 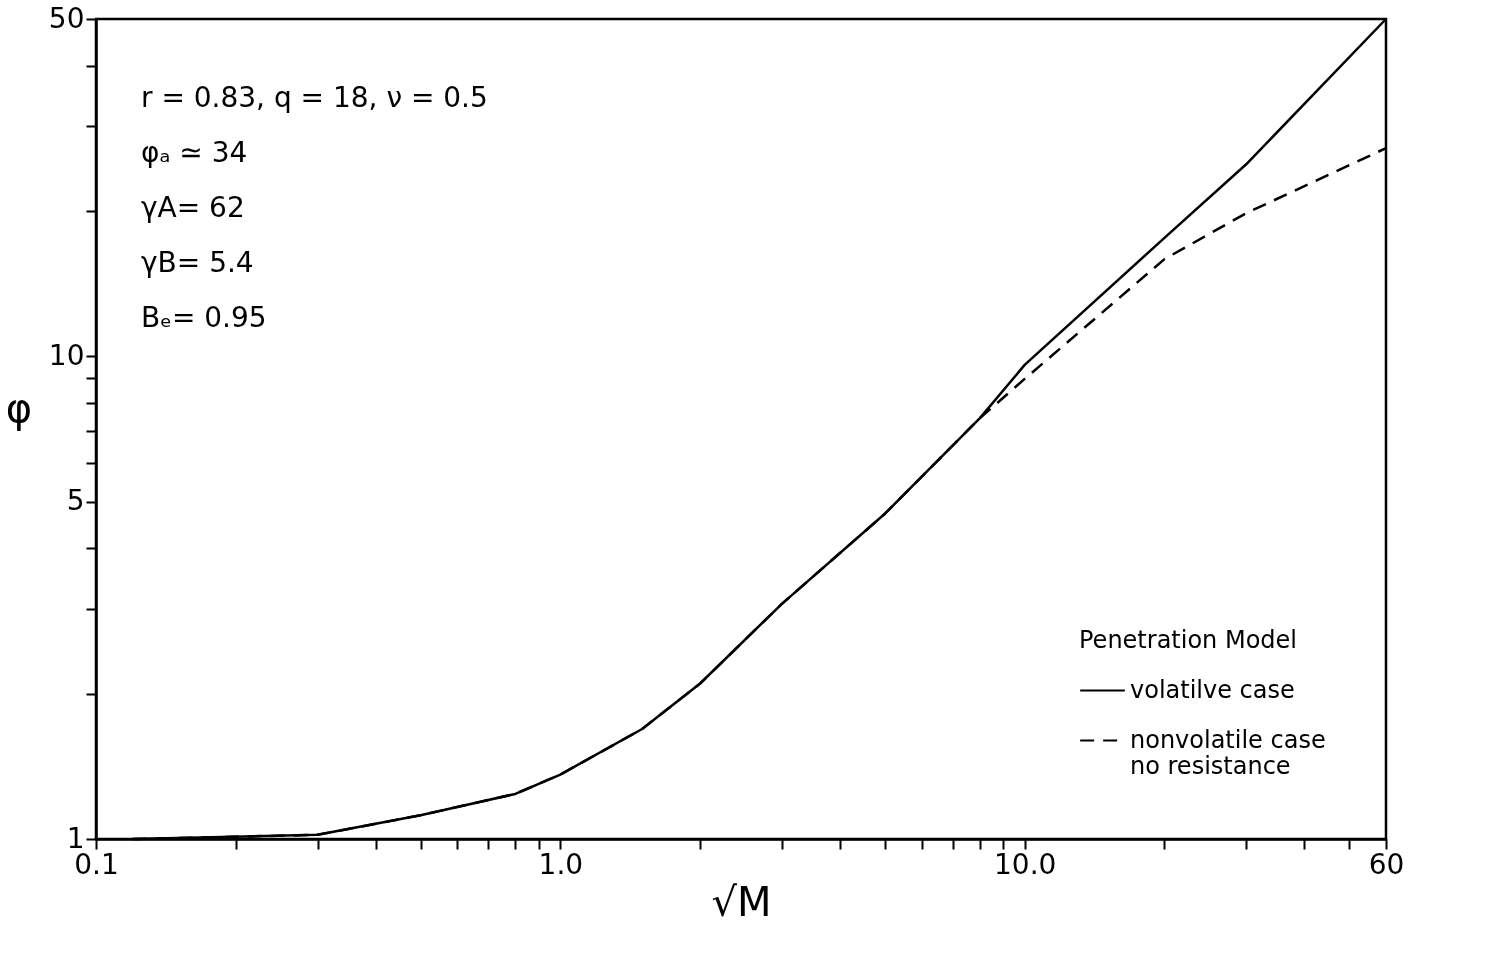 I want to click on y-tick-label: 5, so click(x=75, y=501).